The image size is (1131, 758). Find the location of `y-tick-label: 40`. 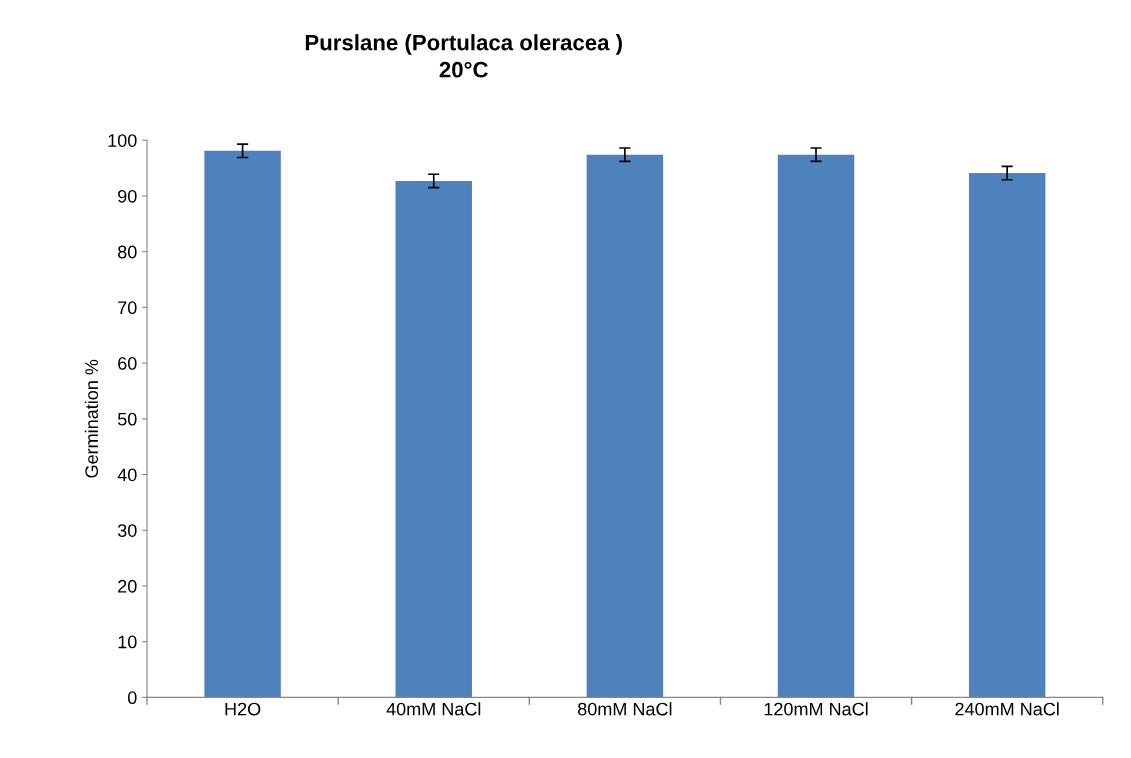

y-tick-label: 40 is located at coordinates (127, 475).